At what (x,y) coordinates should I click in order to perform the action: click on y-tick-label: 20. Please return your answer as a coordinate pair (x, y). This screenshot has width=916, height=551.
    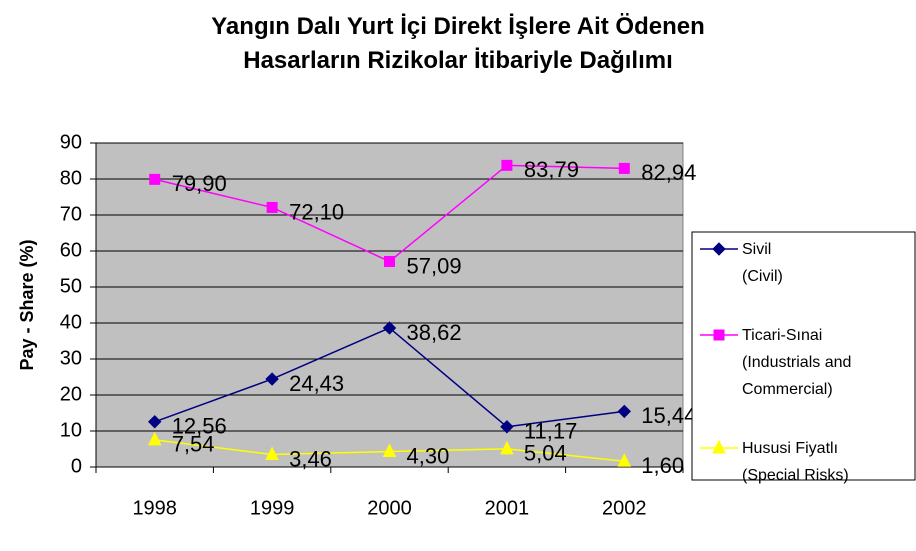
    Looking at the image, I should click on (71, 394).